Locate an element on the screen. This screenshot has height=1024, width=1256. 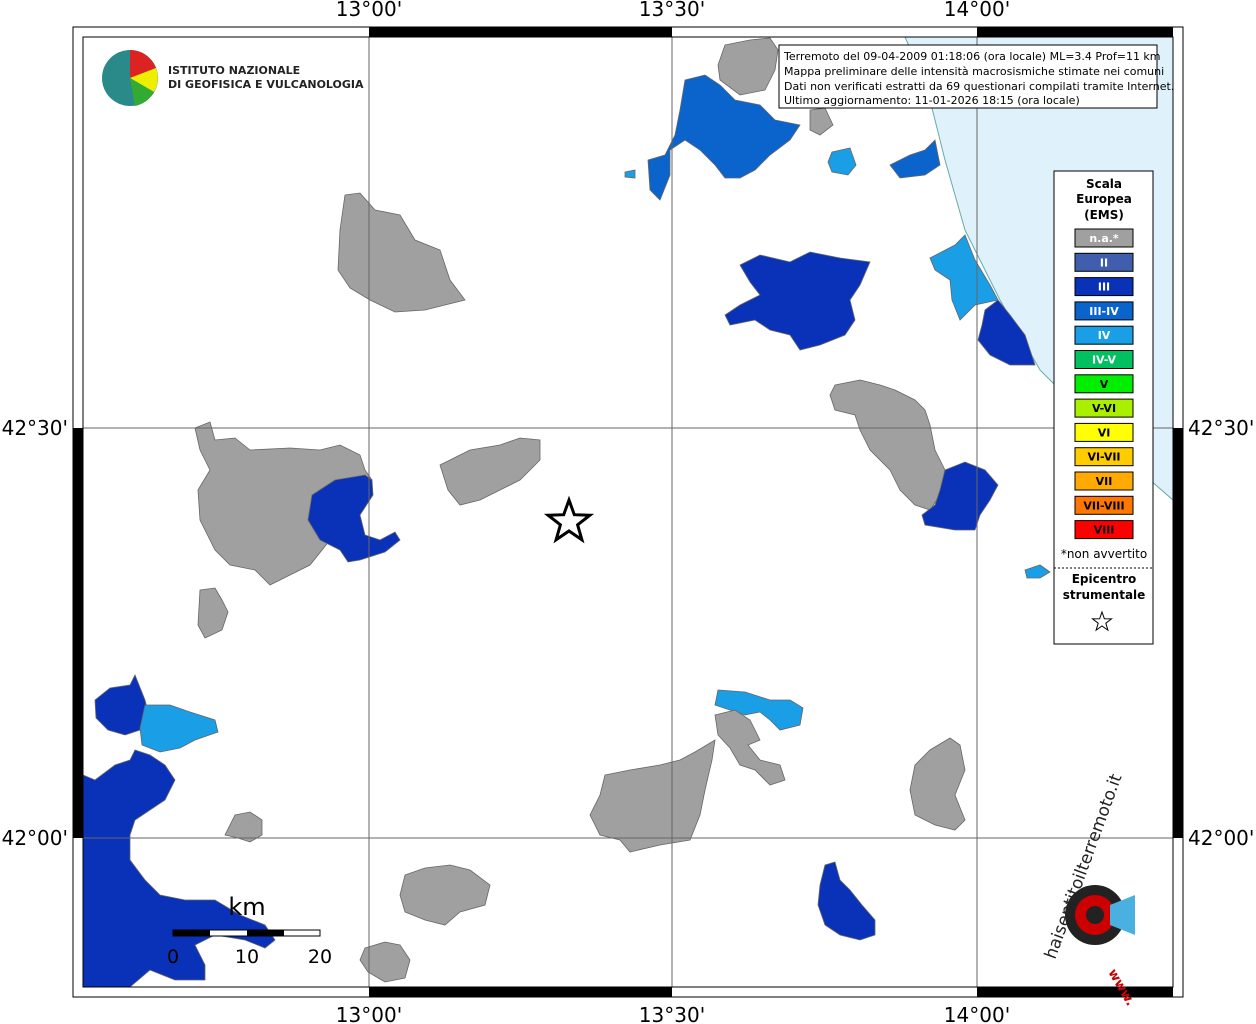
legend-label: IV-V is located at coordinates (1104, 360).